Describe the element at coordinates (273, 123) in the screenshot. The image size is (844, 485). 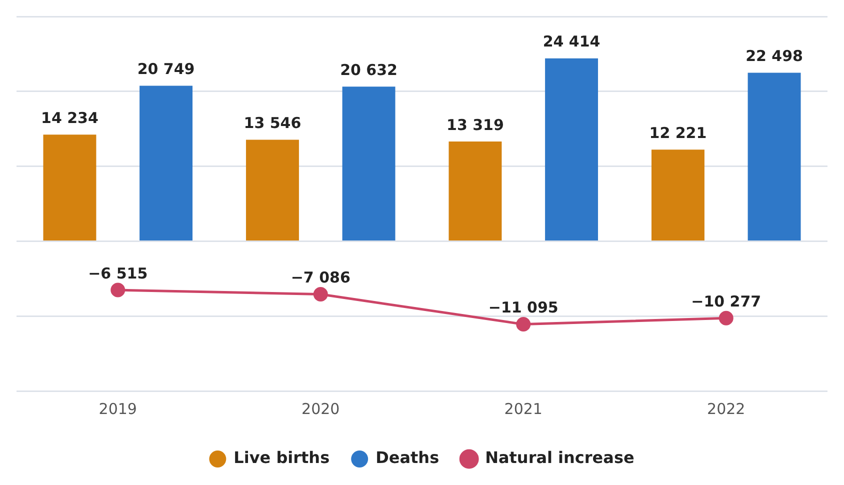
I see `data-label: 13 546` at that location.